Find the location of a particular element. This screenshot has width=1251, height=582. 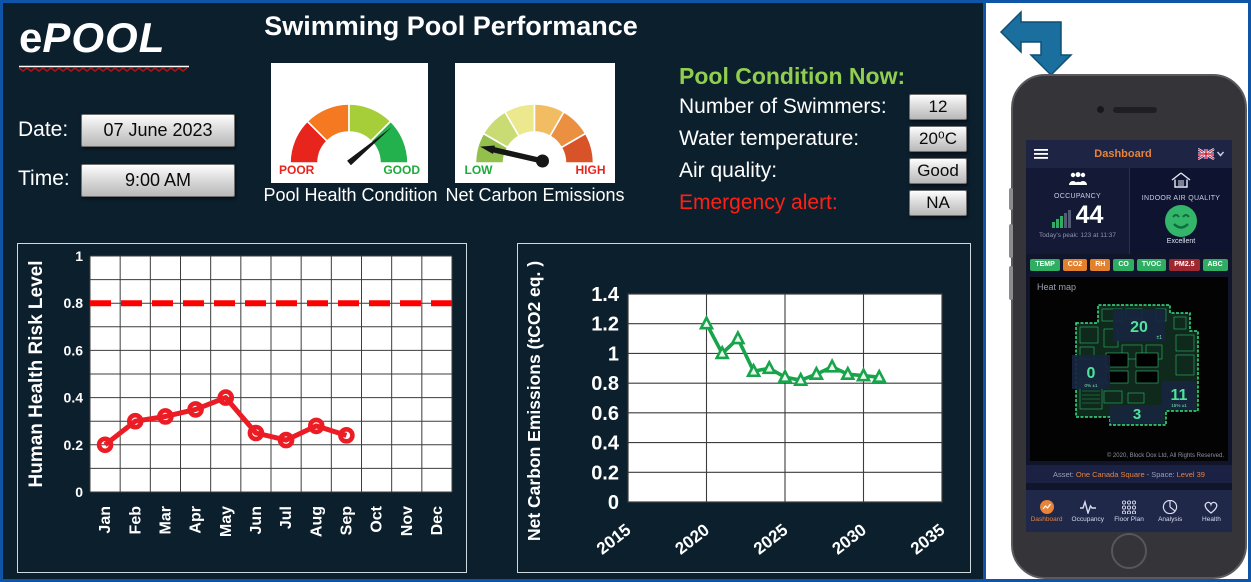

sensor-chip-rh: RH is located at coordinates (1100, 265).